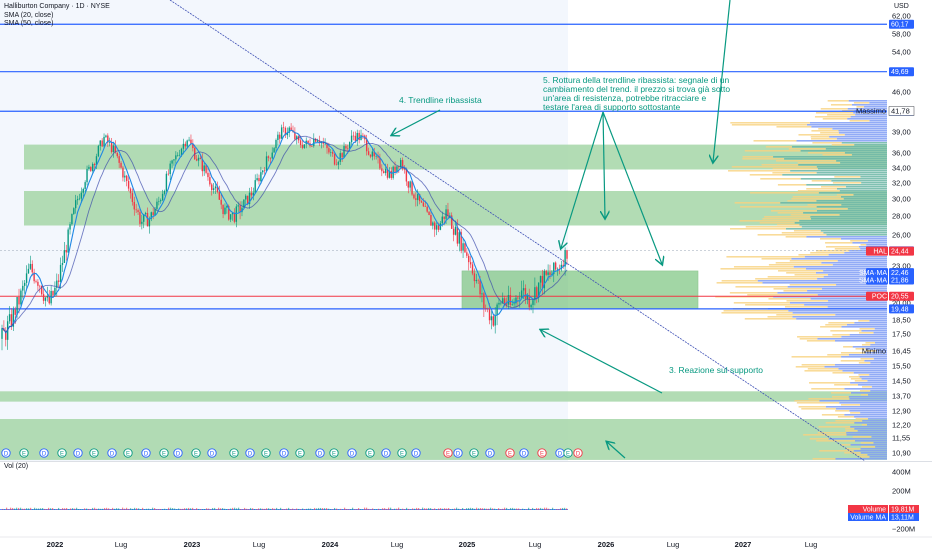 Image resolution: width=932 pixels, height=550 pixels. What do you see at coordinates (29, 15) in the screenshot?
I see `sma20-legend: SMA (20, close)` at bounding box center [29, 15].